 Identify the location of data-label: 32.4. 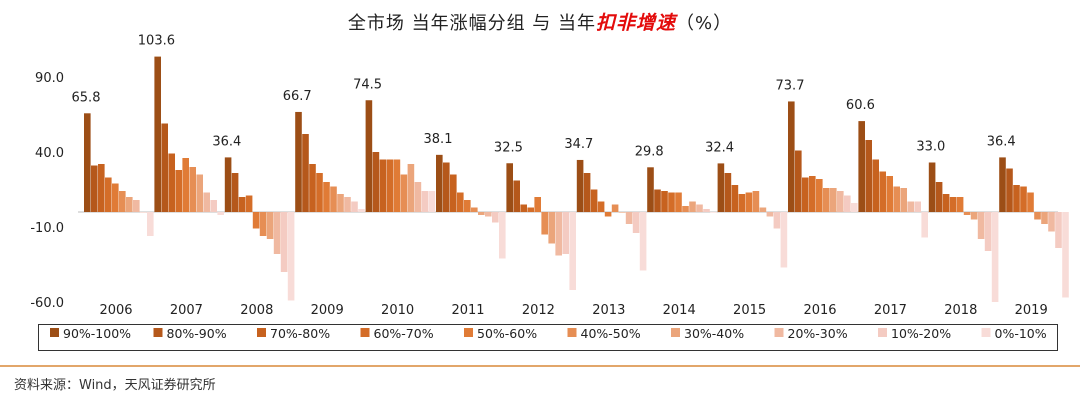
(719, 147).